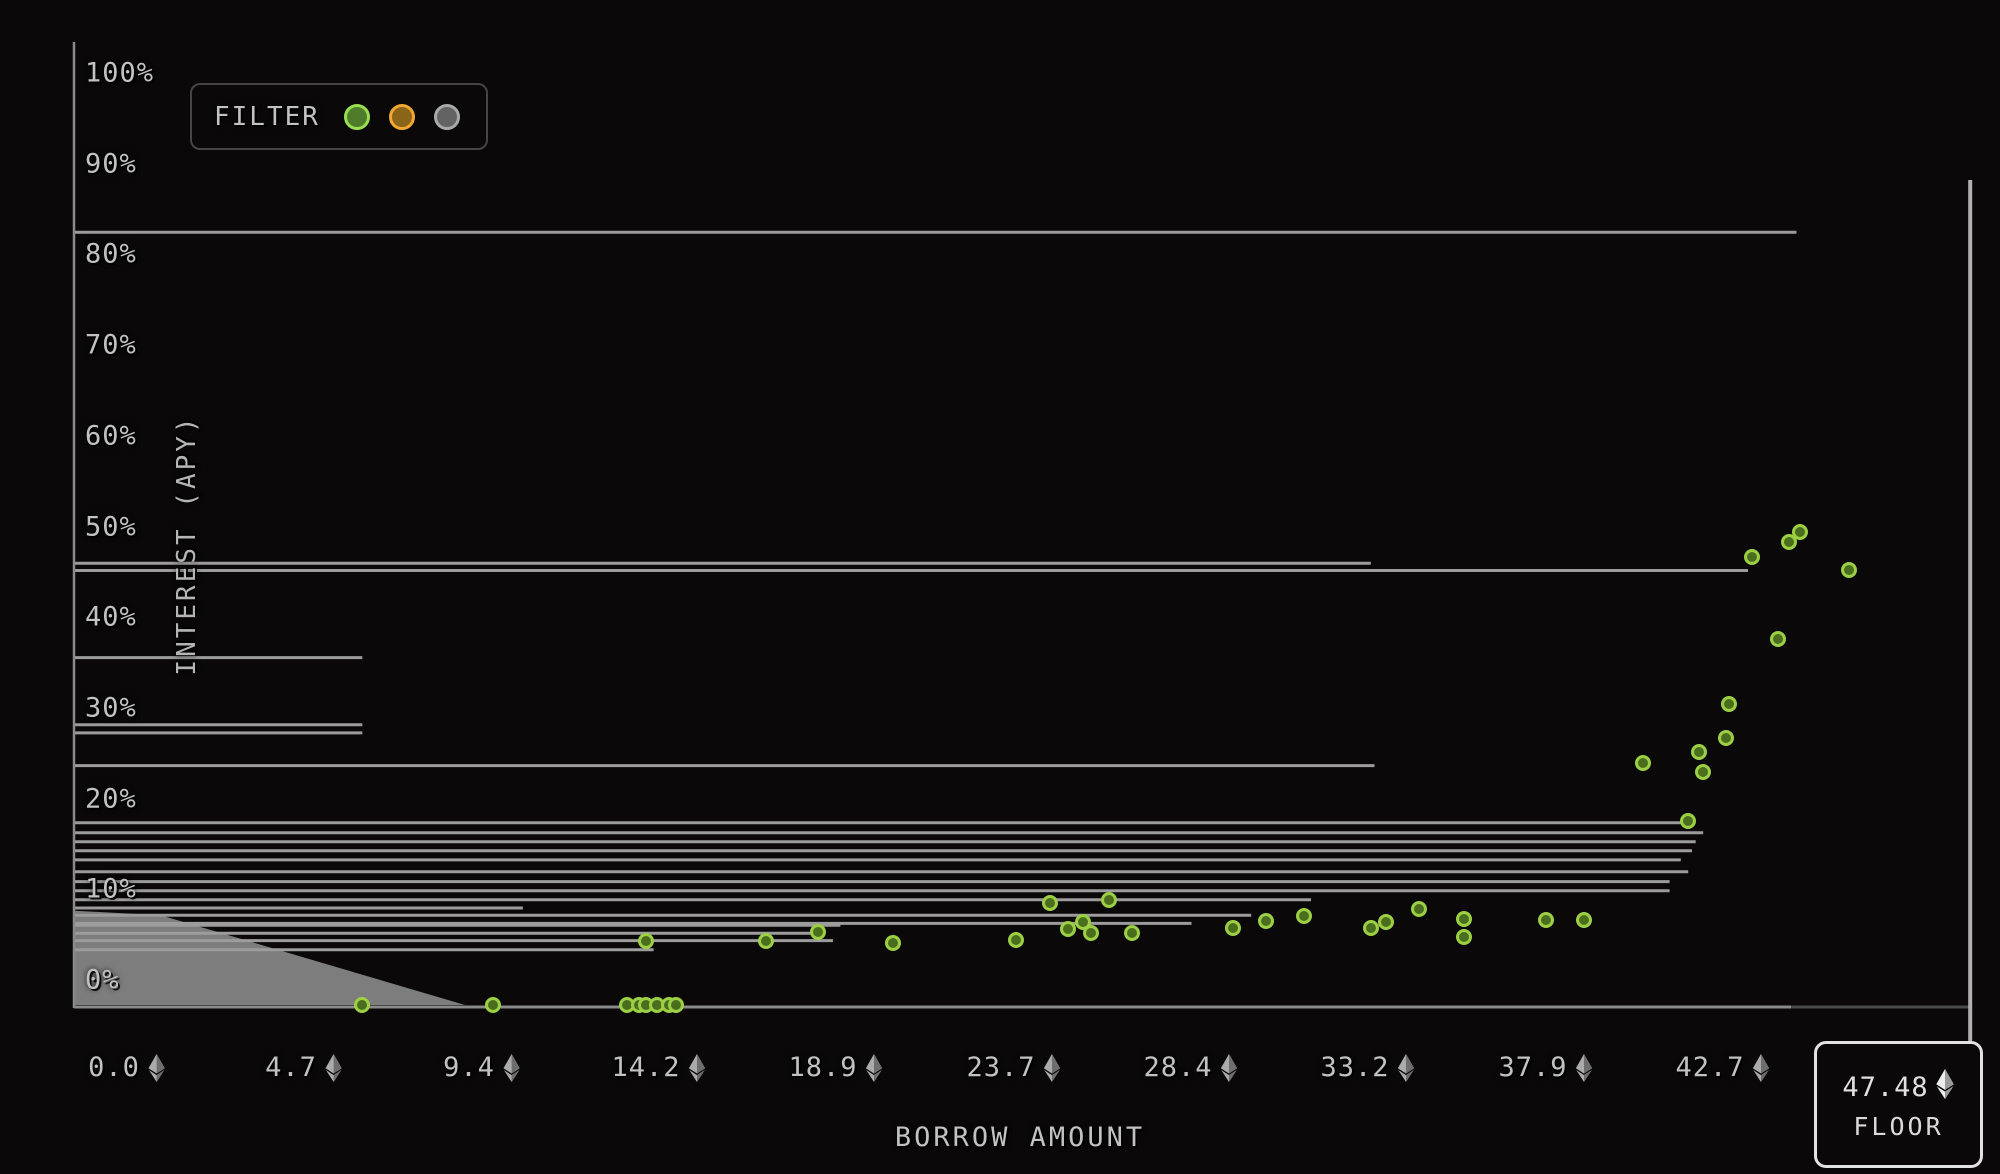  I want to click on x-tick-37.9: 37.9, so click(1545, 1067).